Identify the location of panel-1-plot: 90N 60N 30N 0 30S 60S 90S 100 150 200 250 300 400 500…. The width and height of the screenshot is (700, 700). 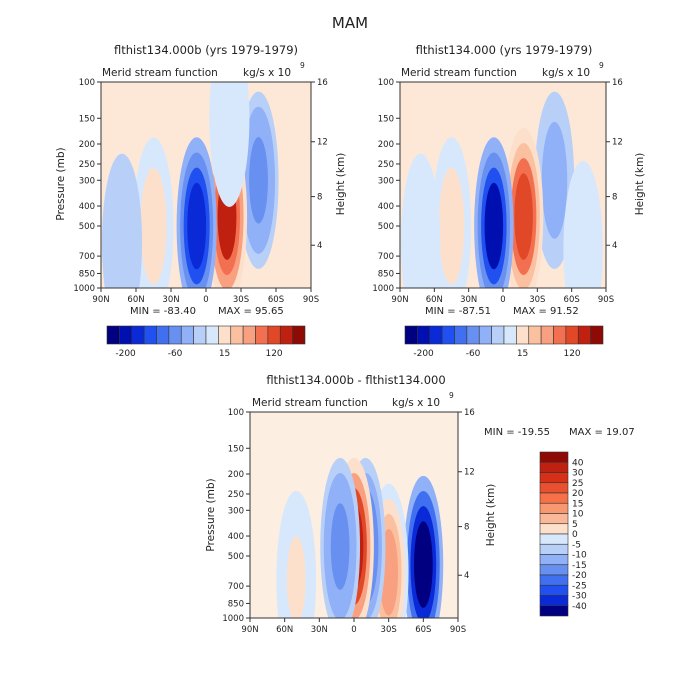
(200, 191).